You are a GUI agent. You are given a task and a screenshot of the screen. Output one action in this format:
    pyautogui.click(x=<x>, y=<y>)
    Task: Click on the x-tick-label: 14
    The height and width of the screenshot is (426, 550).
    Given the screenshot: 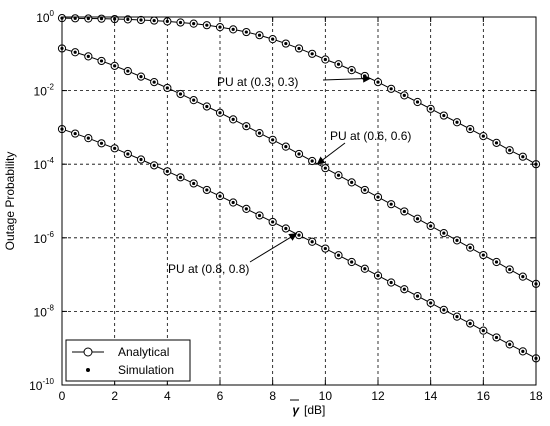 What is the action you would take?
    pyautogui.click(x=431, y=396)
    